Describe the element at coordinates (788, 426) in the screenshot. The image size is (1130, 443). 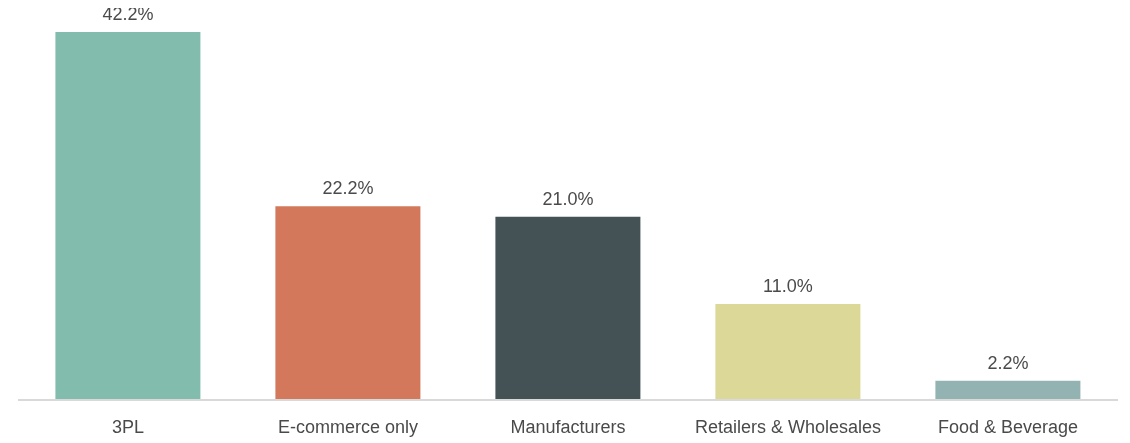
I see `x-tick-label: Retailers & Wholesales` at that location.